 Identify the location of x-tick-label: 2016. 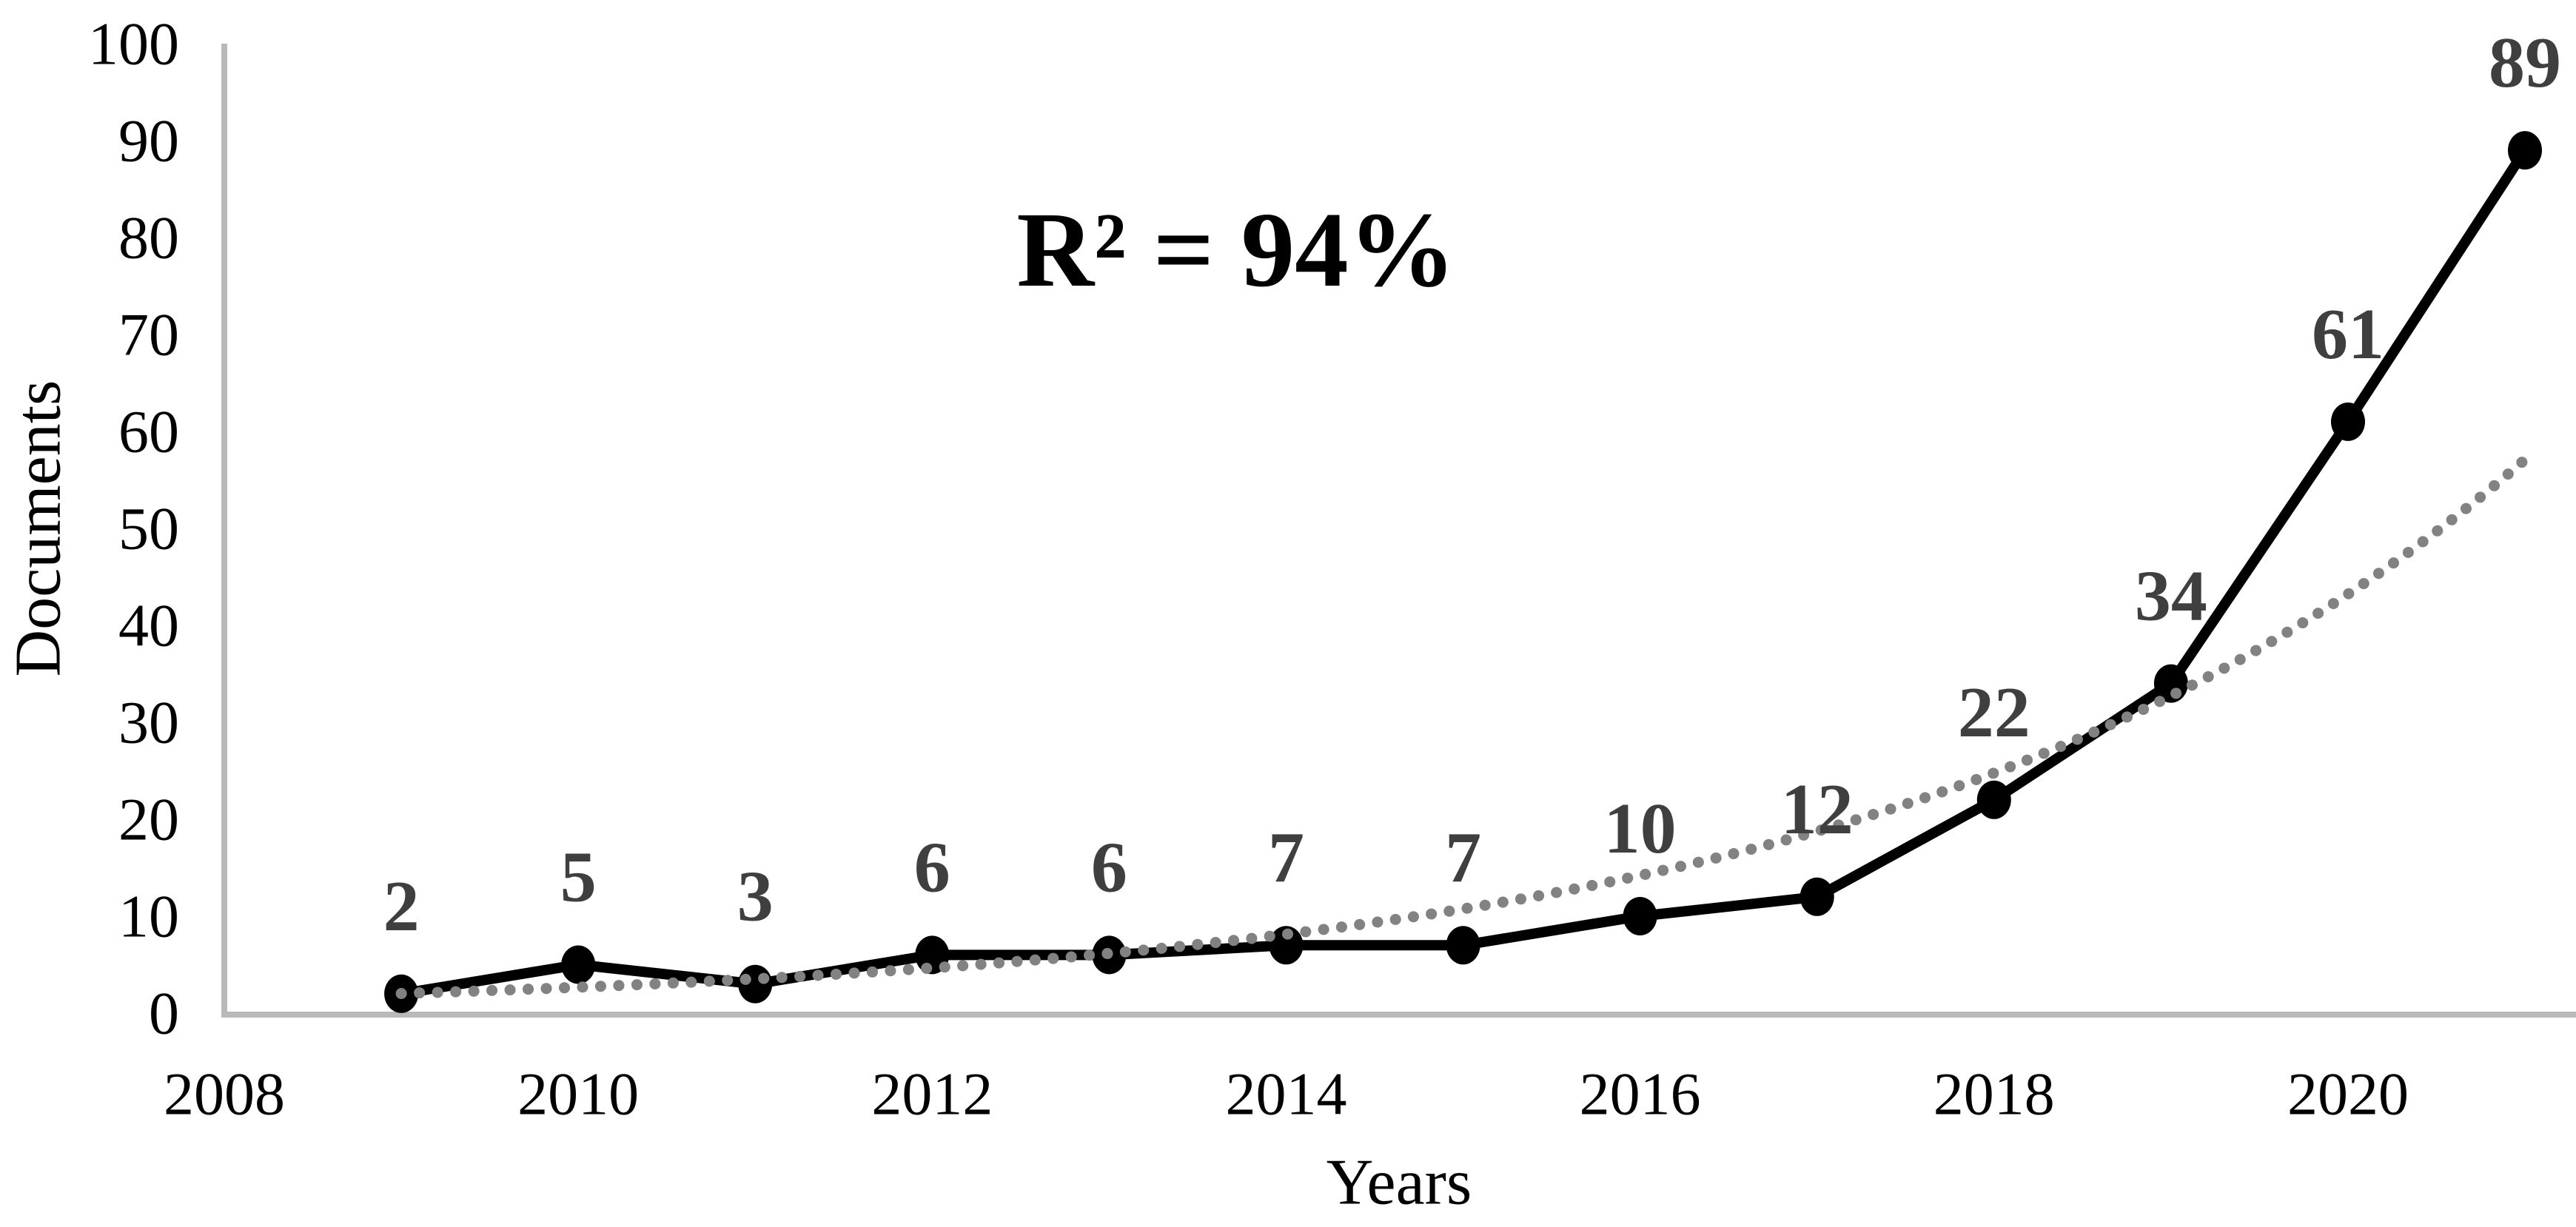
(1640, 1094).